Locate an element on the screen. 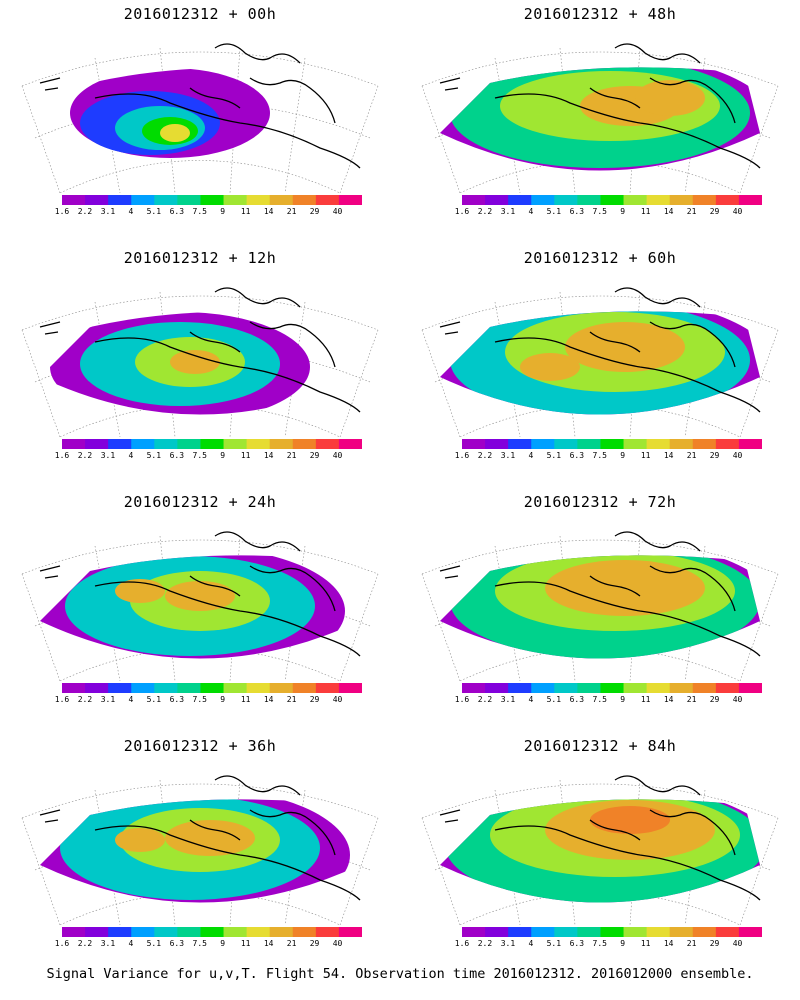 This screenshot has height=1000, width=800. panel-title: 2016012312 + 48h is located at coordinates (600, 14).